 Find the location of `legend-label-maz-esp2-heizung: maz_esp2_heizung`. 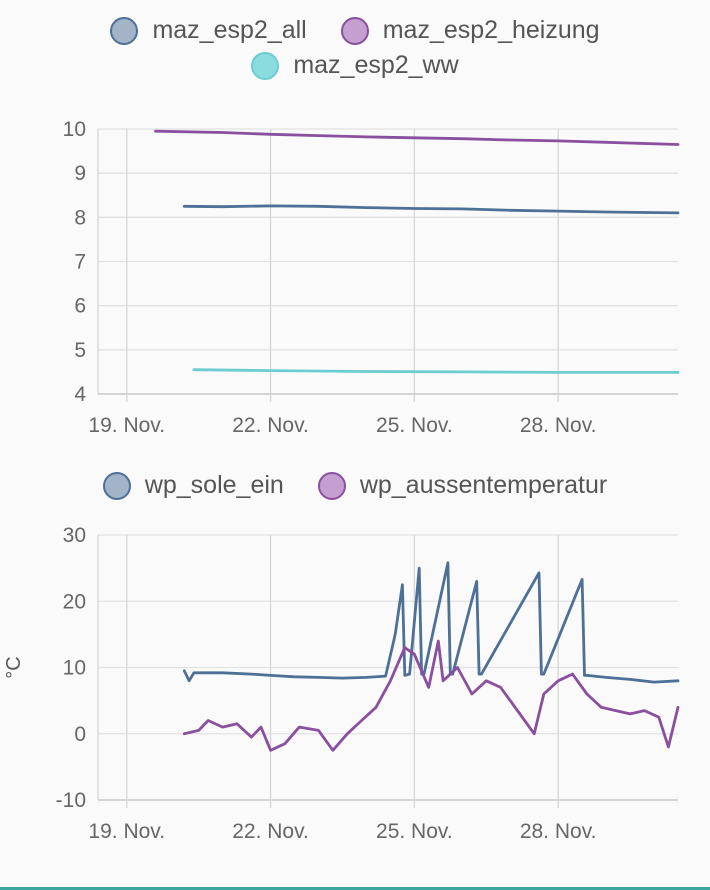

legend-label-maz-esp2-heizung: maz_esp2_heizung is located at coordinates (491, 30).